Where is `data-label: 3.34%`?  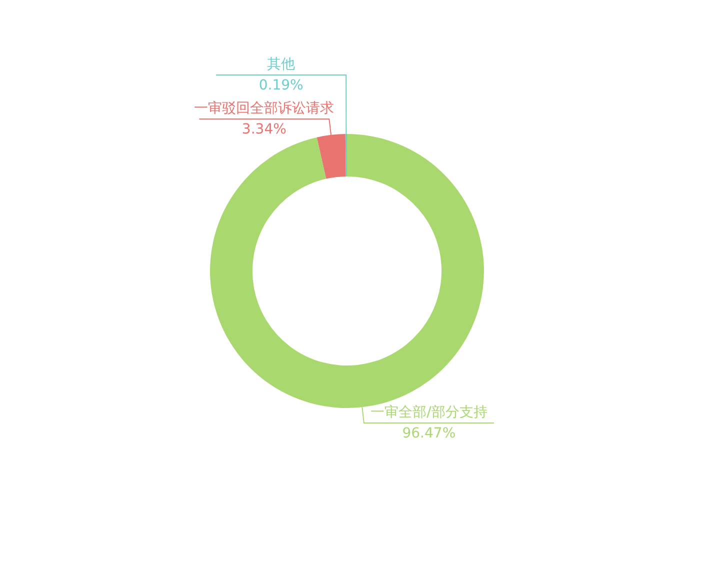 data-label: 3.34% is located at coordinates (264, 130).